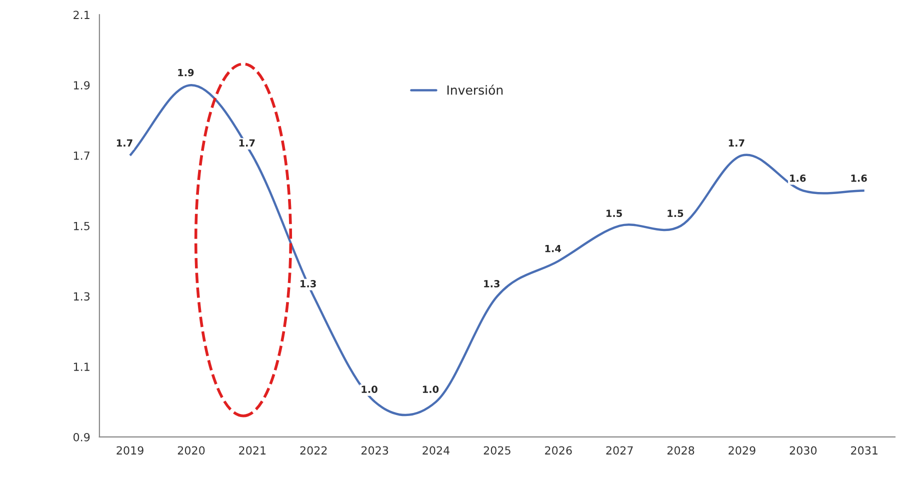  I want to click on y-tick-label: 1.3, so click(82, 296).